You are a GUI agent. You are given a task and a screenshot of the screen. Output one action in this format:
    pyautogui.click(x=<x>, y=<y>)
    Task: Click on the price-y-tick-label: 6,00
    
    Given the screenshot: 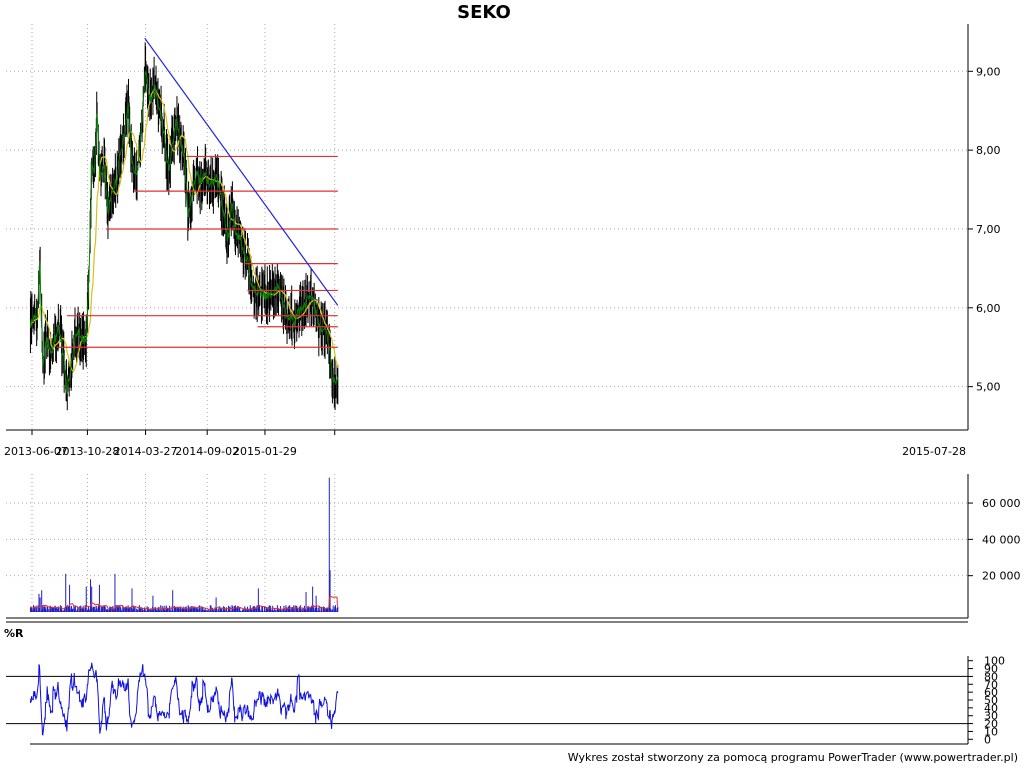 What is the action you would take?
    pyautogui.click(x=988, y=308)
    